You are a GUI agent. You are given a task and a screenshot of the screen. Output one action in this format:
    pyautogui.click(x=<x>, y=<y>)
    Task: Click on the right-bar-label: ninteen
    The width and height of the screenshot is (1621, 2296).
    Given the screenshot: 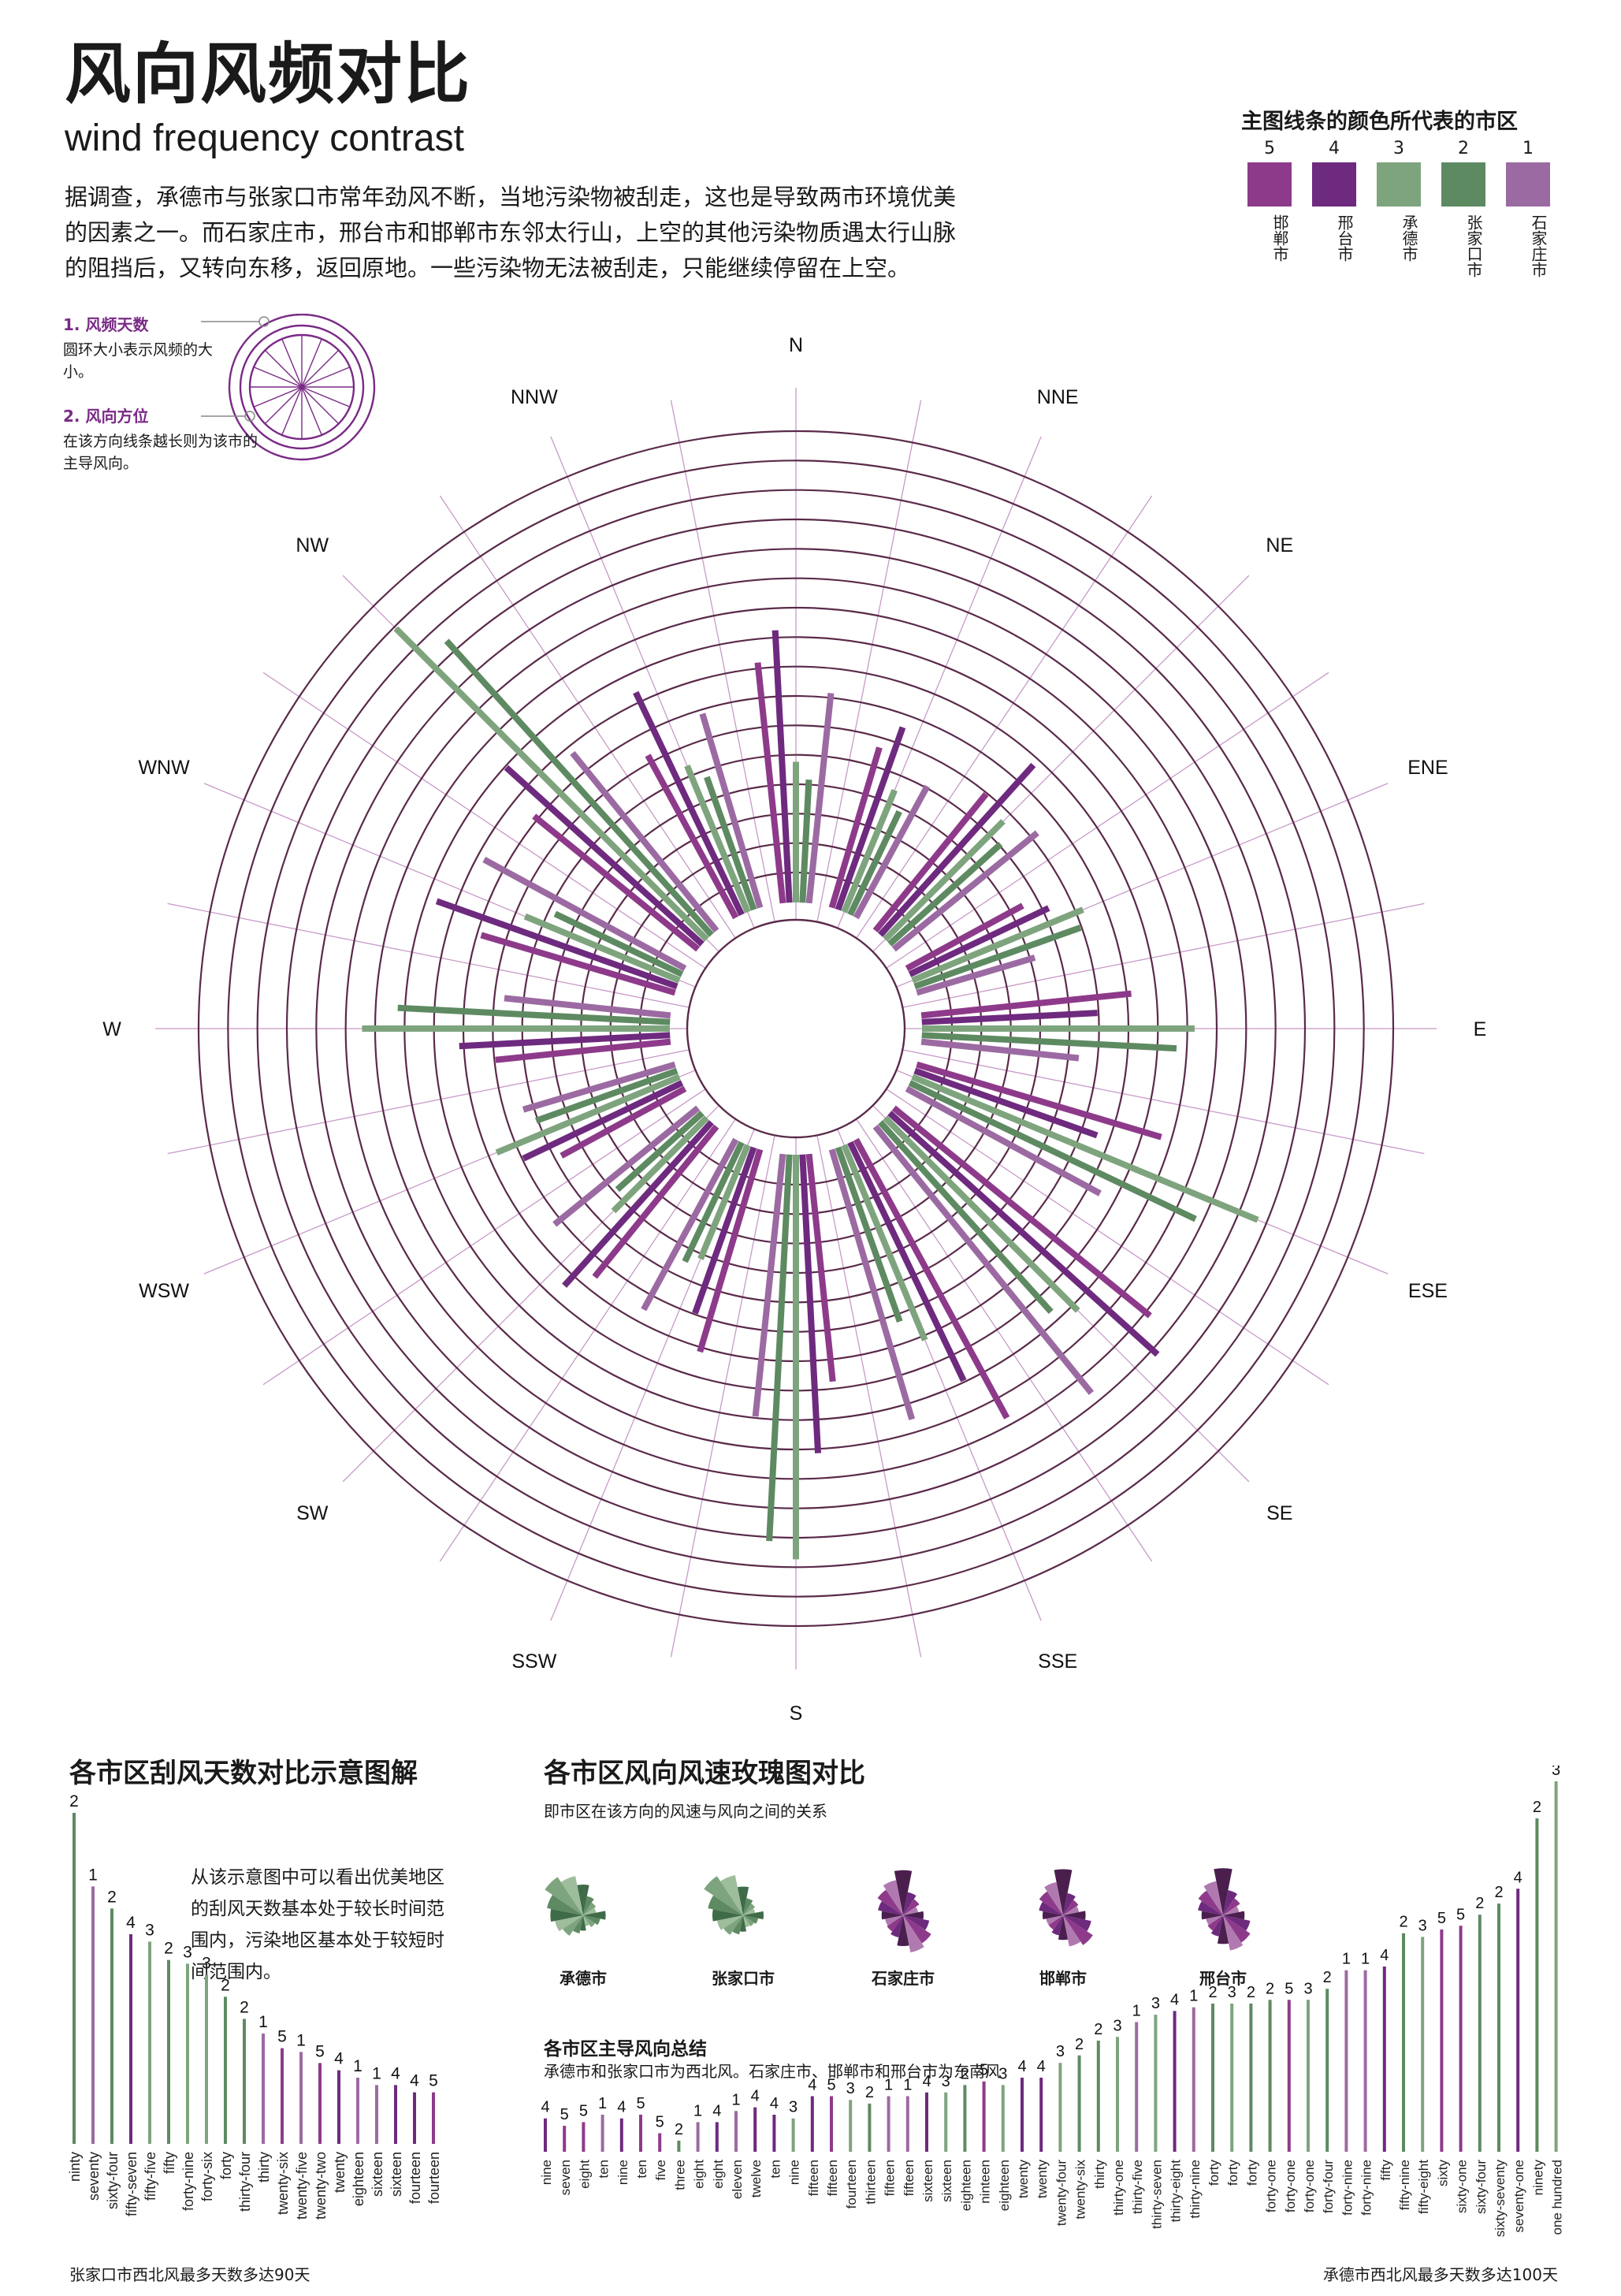 What is the action you would take?
    pyautogui.click(x=985, y=2182)
    